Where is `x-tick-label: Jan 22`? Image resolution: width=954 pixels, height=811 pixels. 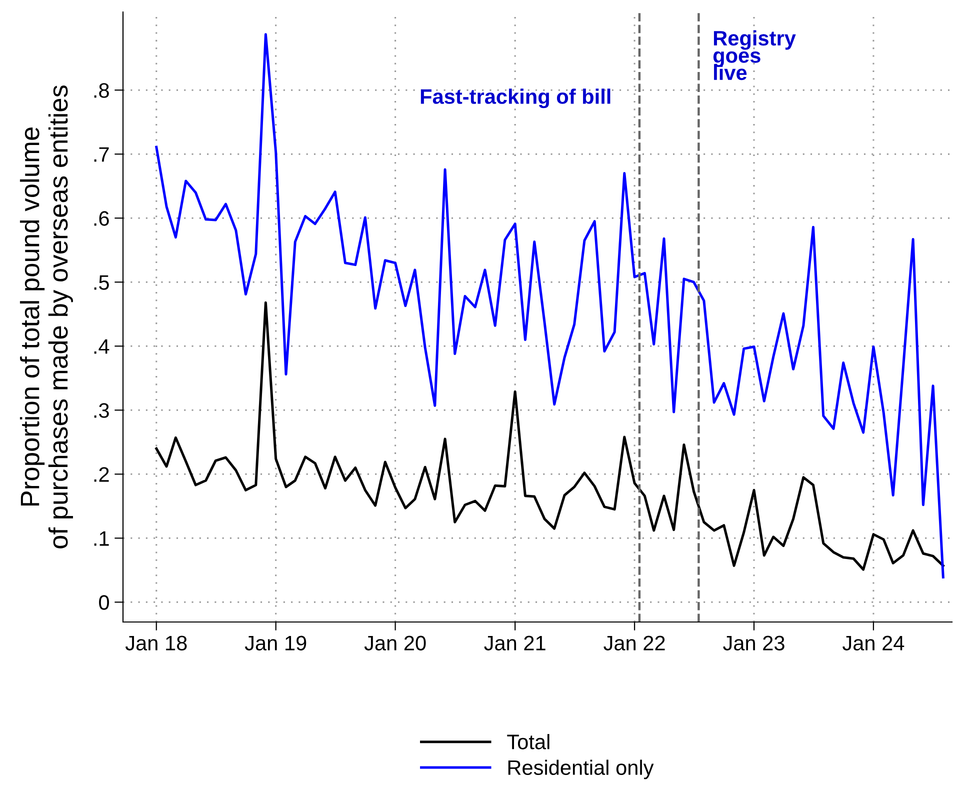
x-tick-label: Jan 22 is located at coordinates (634, 643).